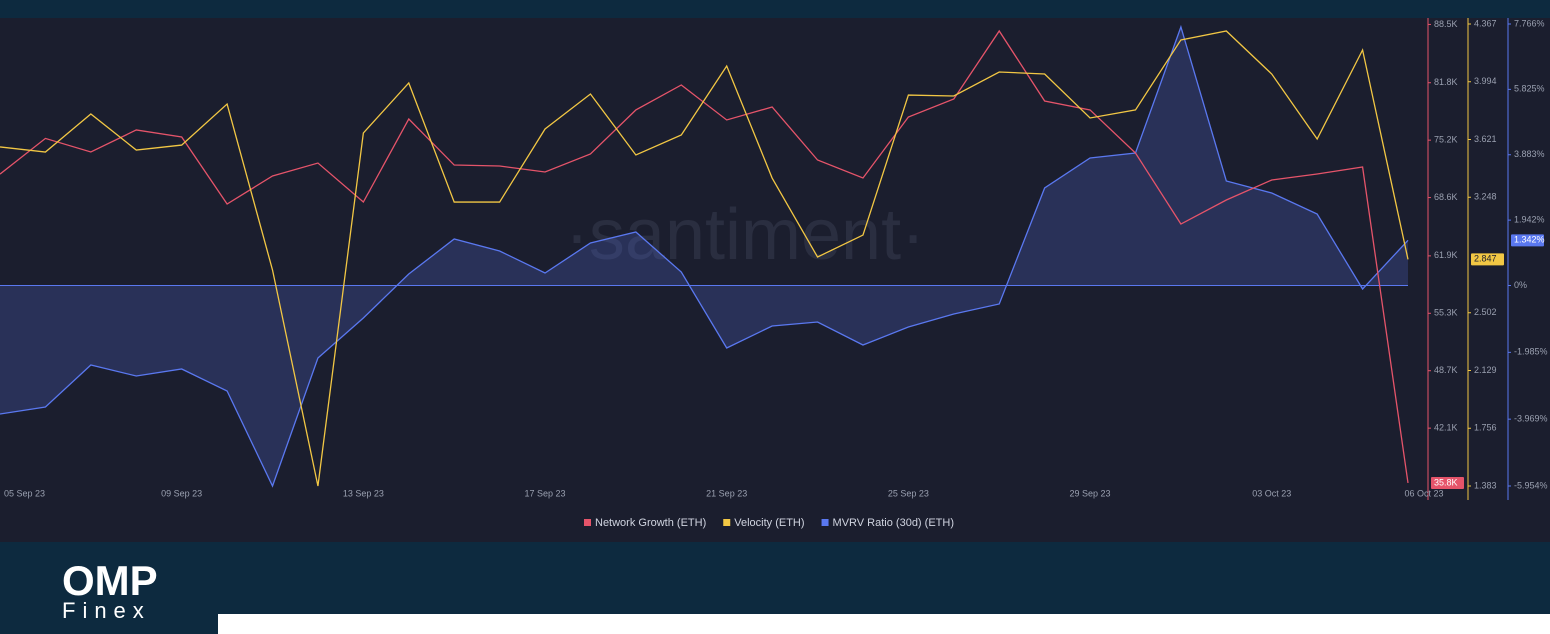  I want to click on y-tick-label: 2.502, so click(1485, 312).